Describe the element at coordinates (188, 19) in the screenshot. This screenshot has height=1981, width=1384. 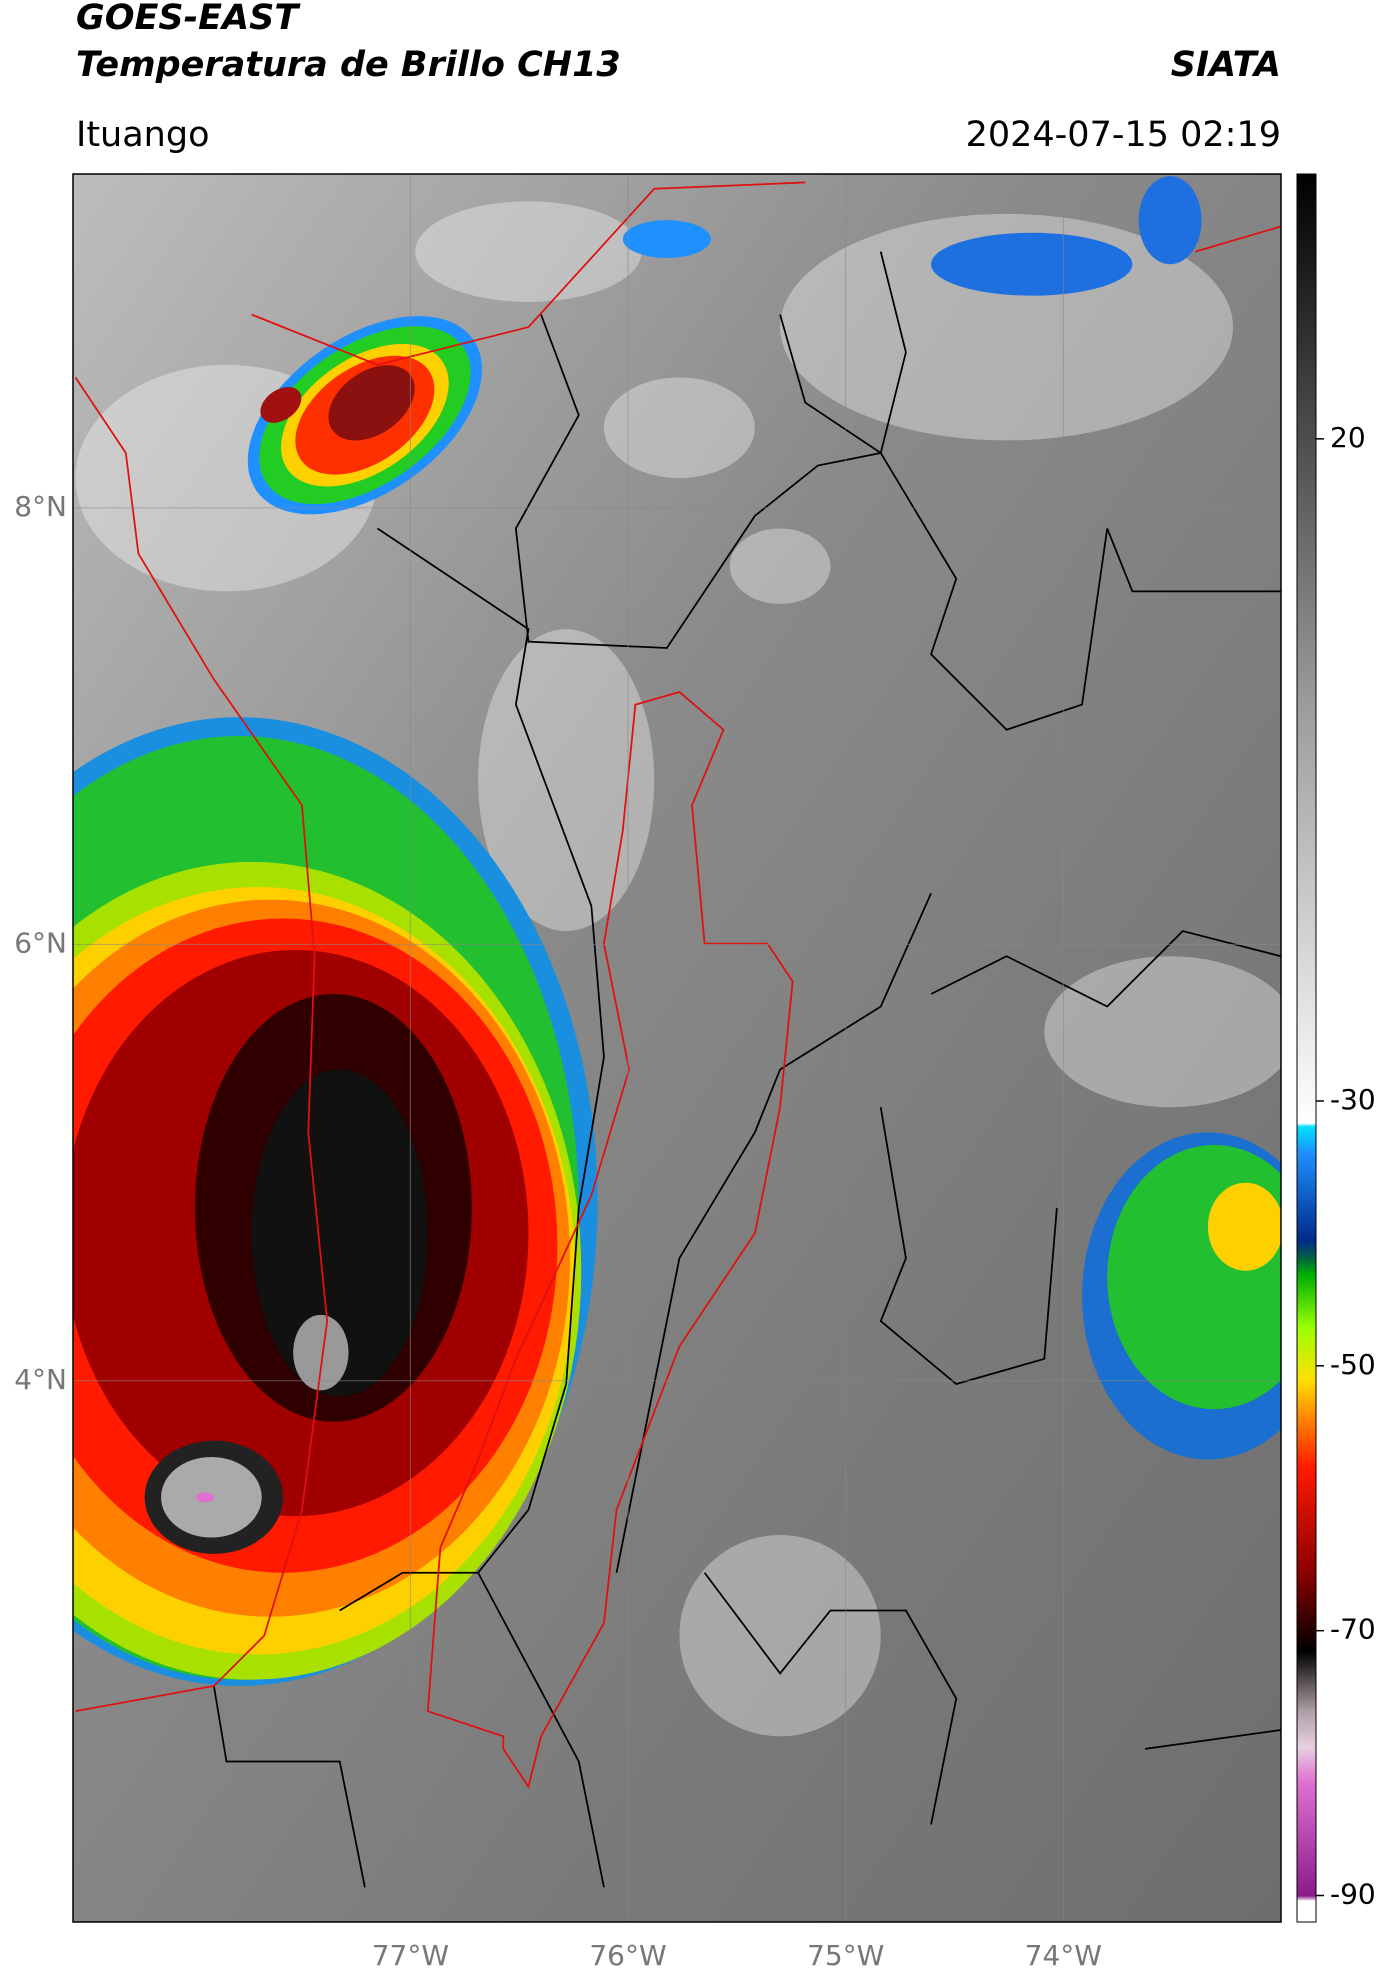
I see `title: GOES-EAST` at that location.